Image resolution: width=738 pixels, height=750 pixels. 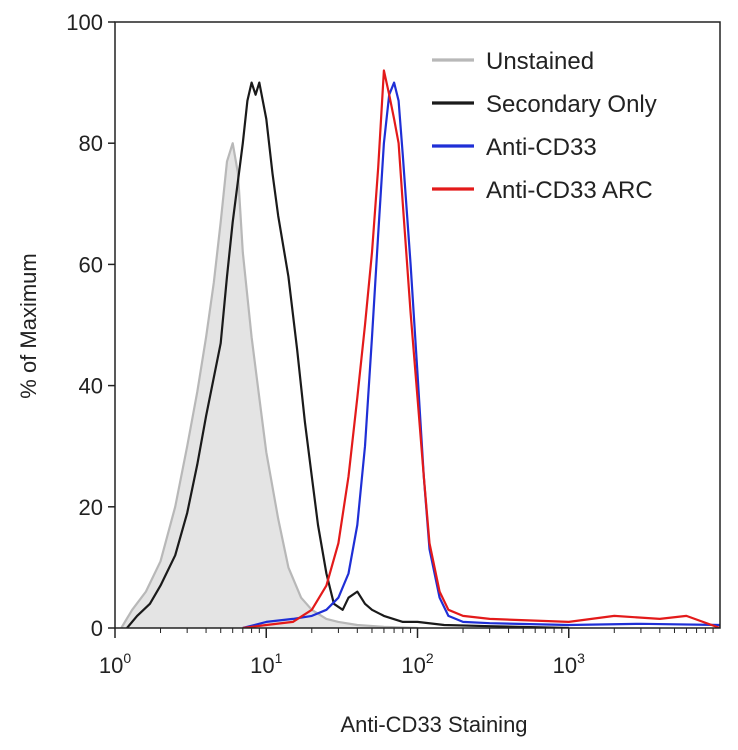 I want to click on y-tick-label: 20, so click(x=91, y=507).